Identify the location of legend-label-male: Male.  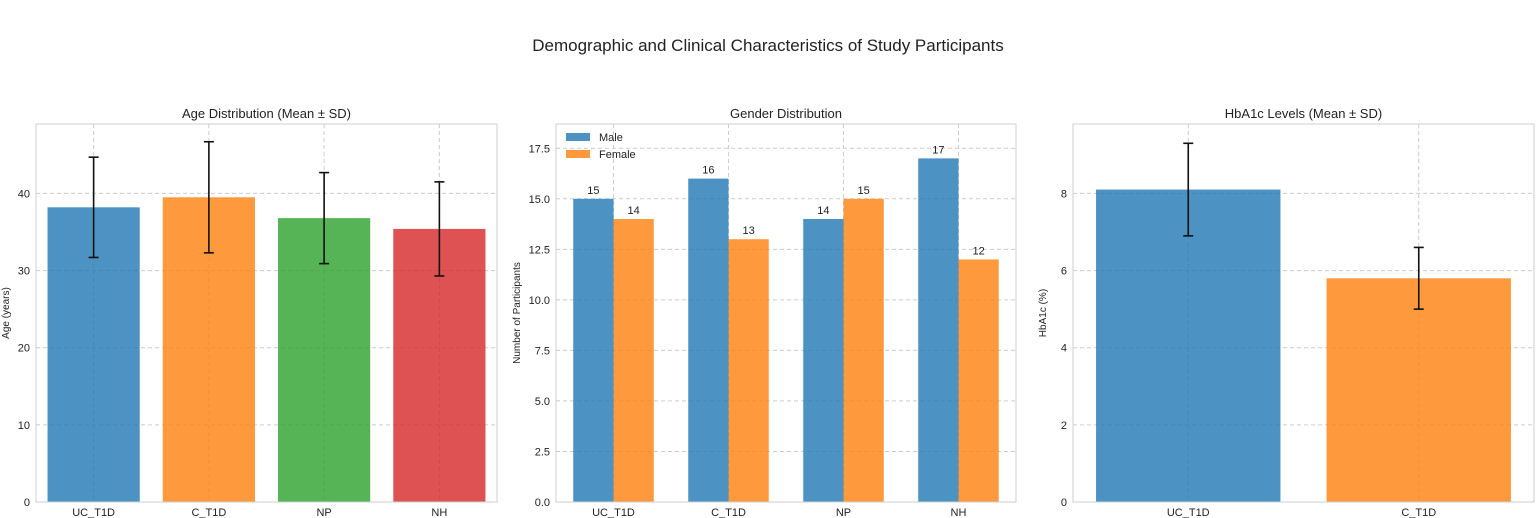
(611, 138).